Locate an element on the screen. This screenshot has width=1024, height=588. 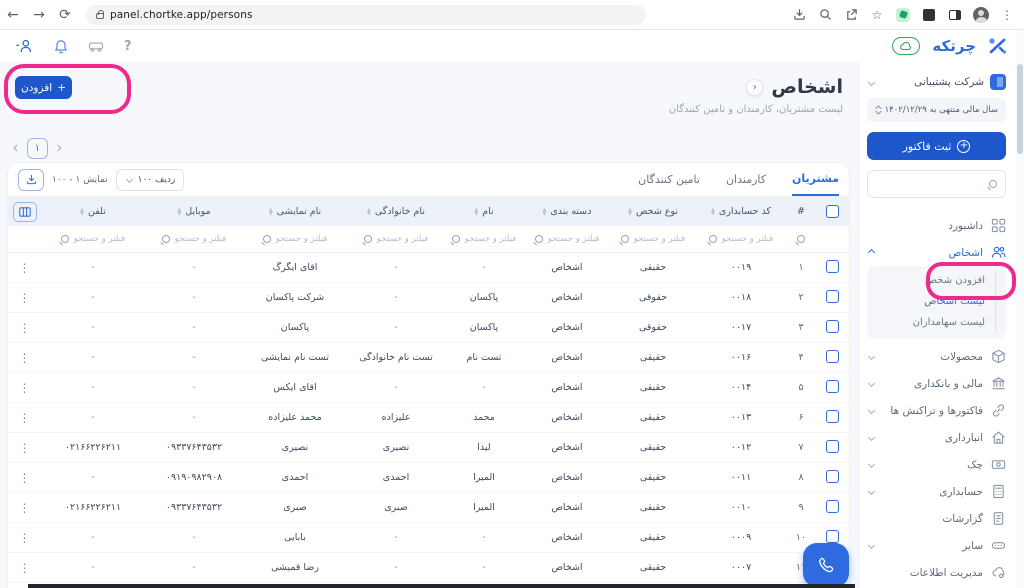
install-icon is located at coordinates (799, 15).